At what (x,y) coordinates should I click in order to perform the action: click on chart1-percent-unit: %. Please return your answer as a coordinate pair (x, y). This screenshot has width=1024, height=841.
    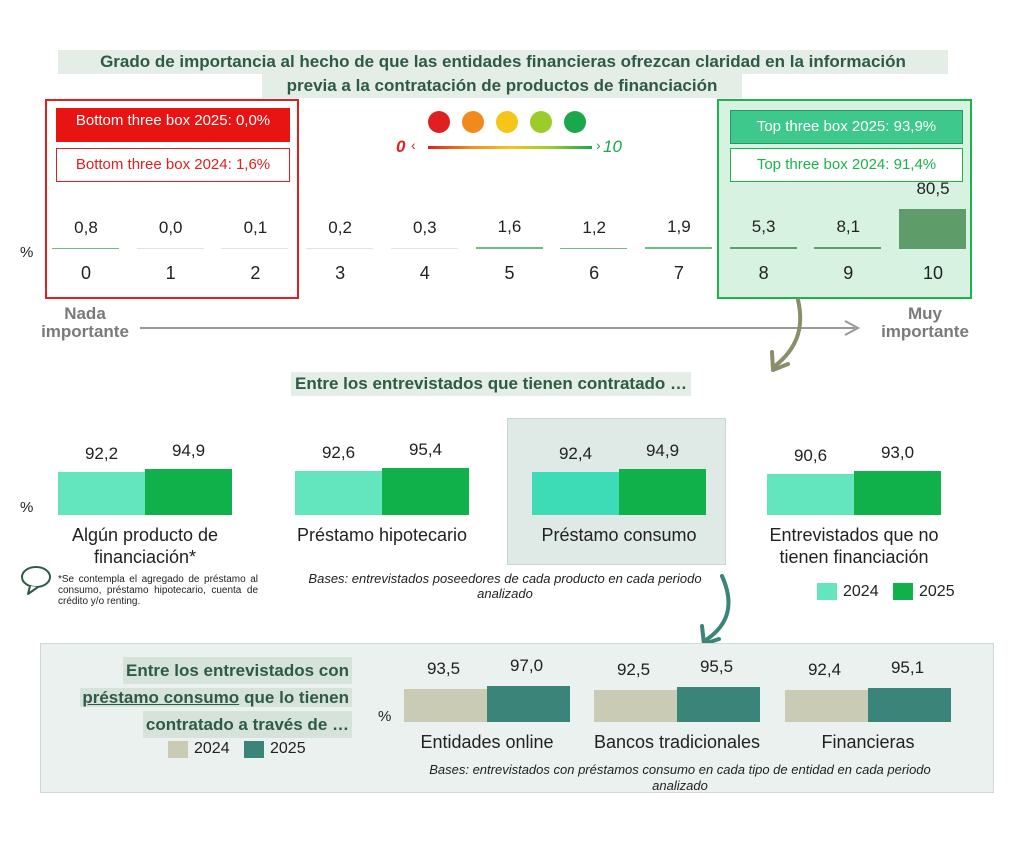
    Looking at the image, I should click on (27, 252).